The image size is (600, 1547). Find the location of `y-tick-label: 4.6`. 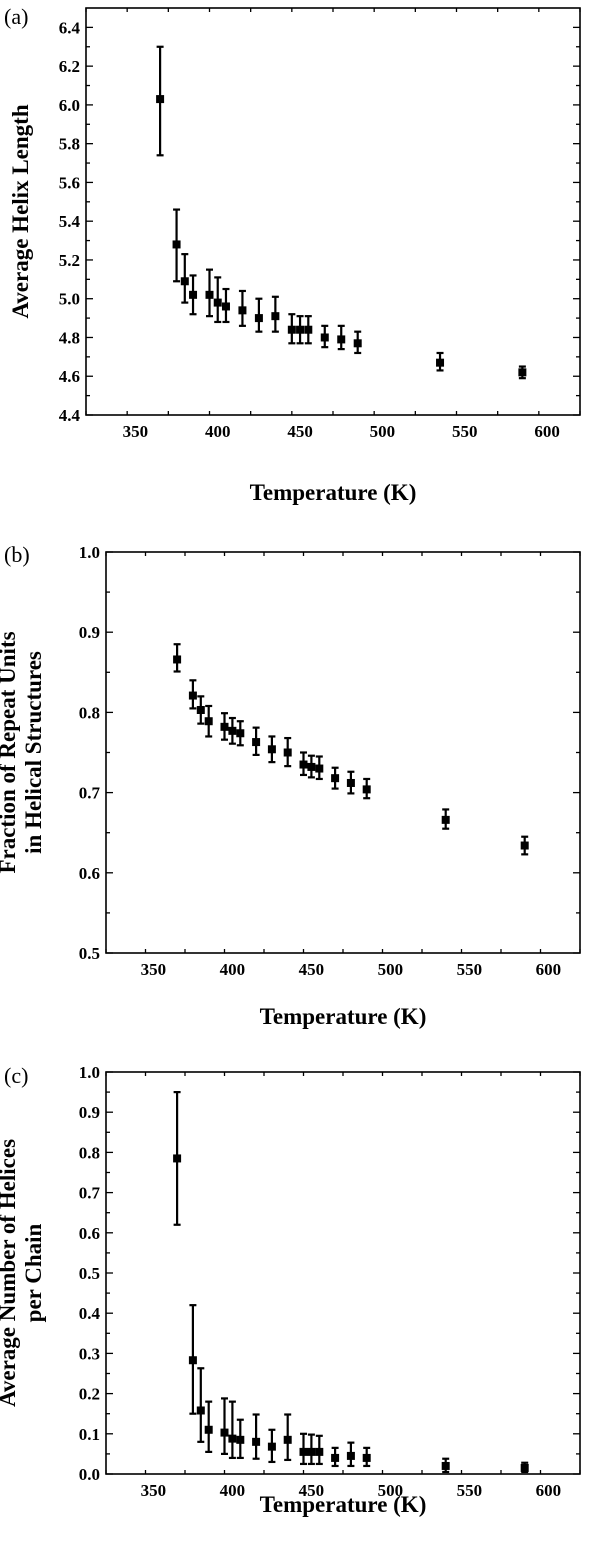

y-tick-label: 4.6 is located at coordinates (69, 376).